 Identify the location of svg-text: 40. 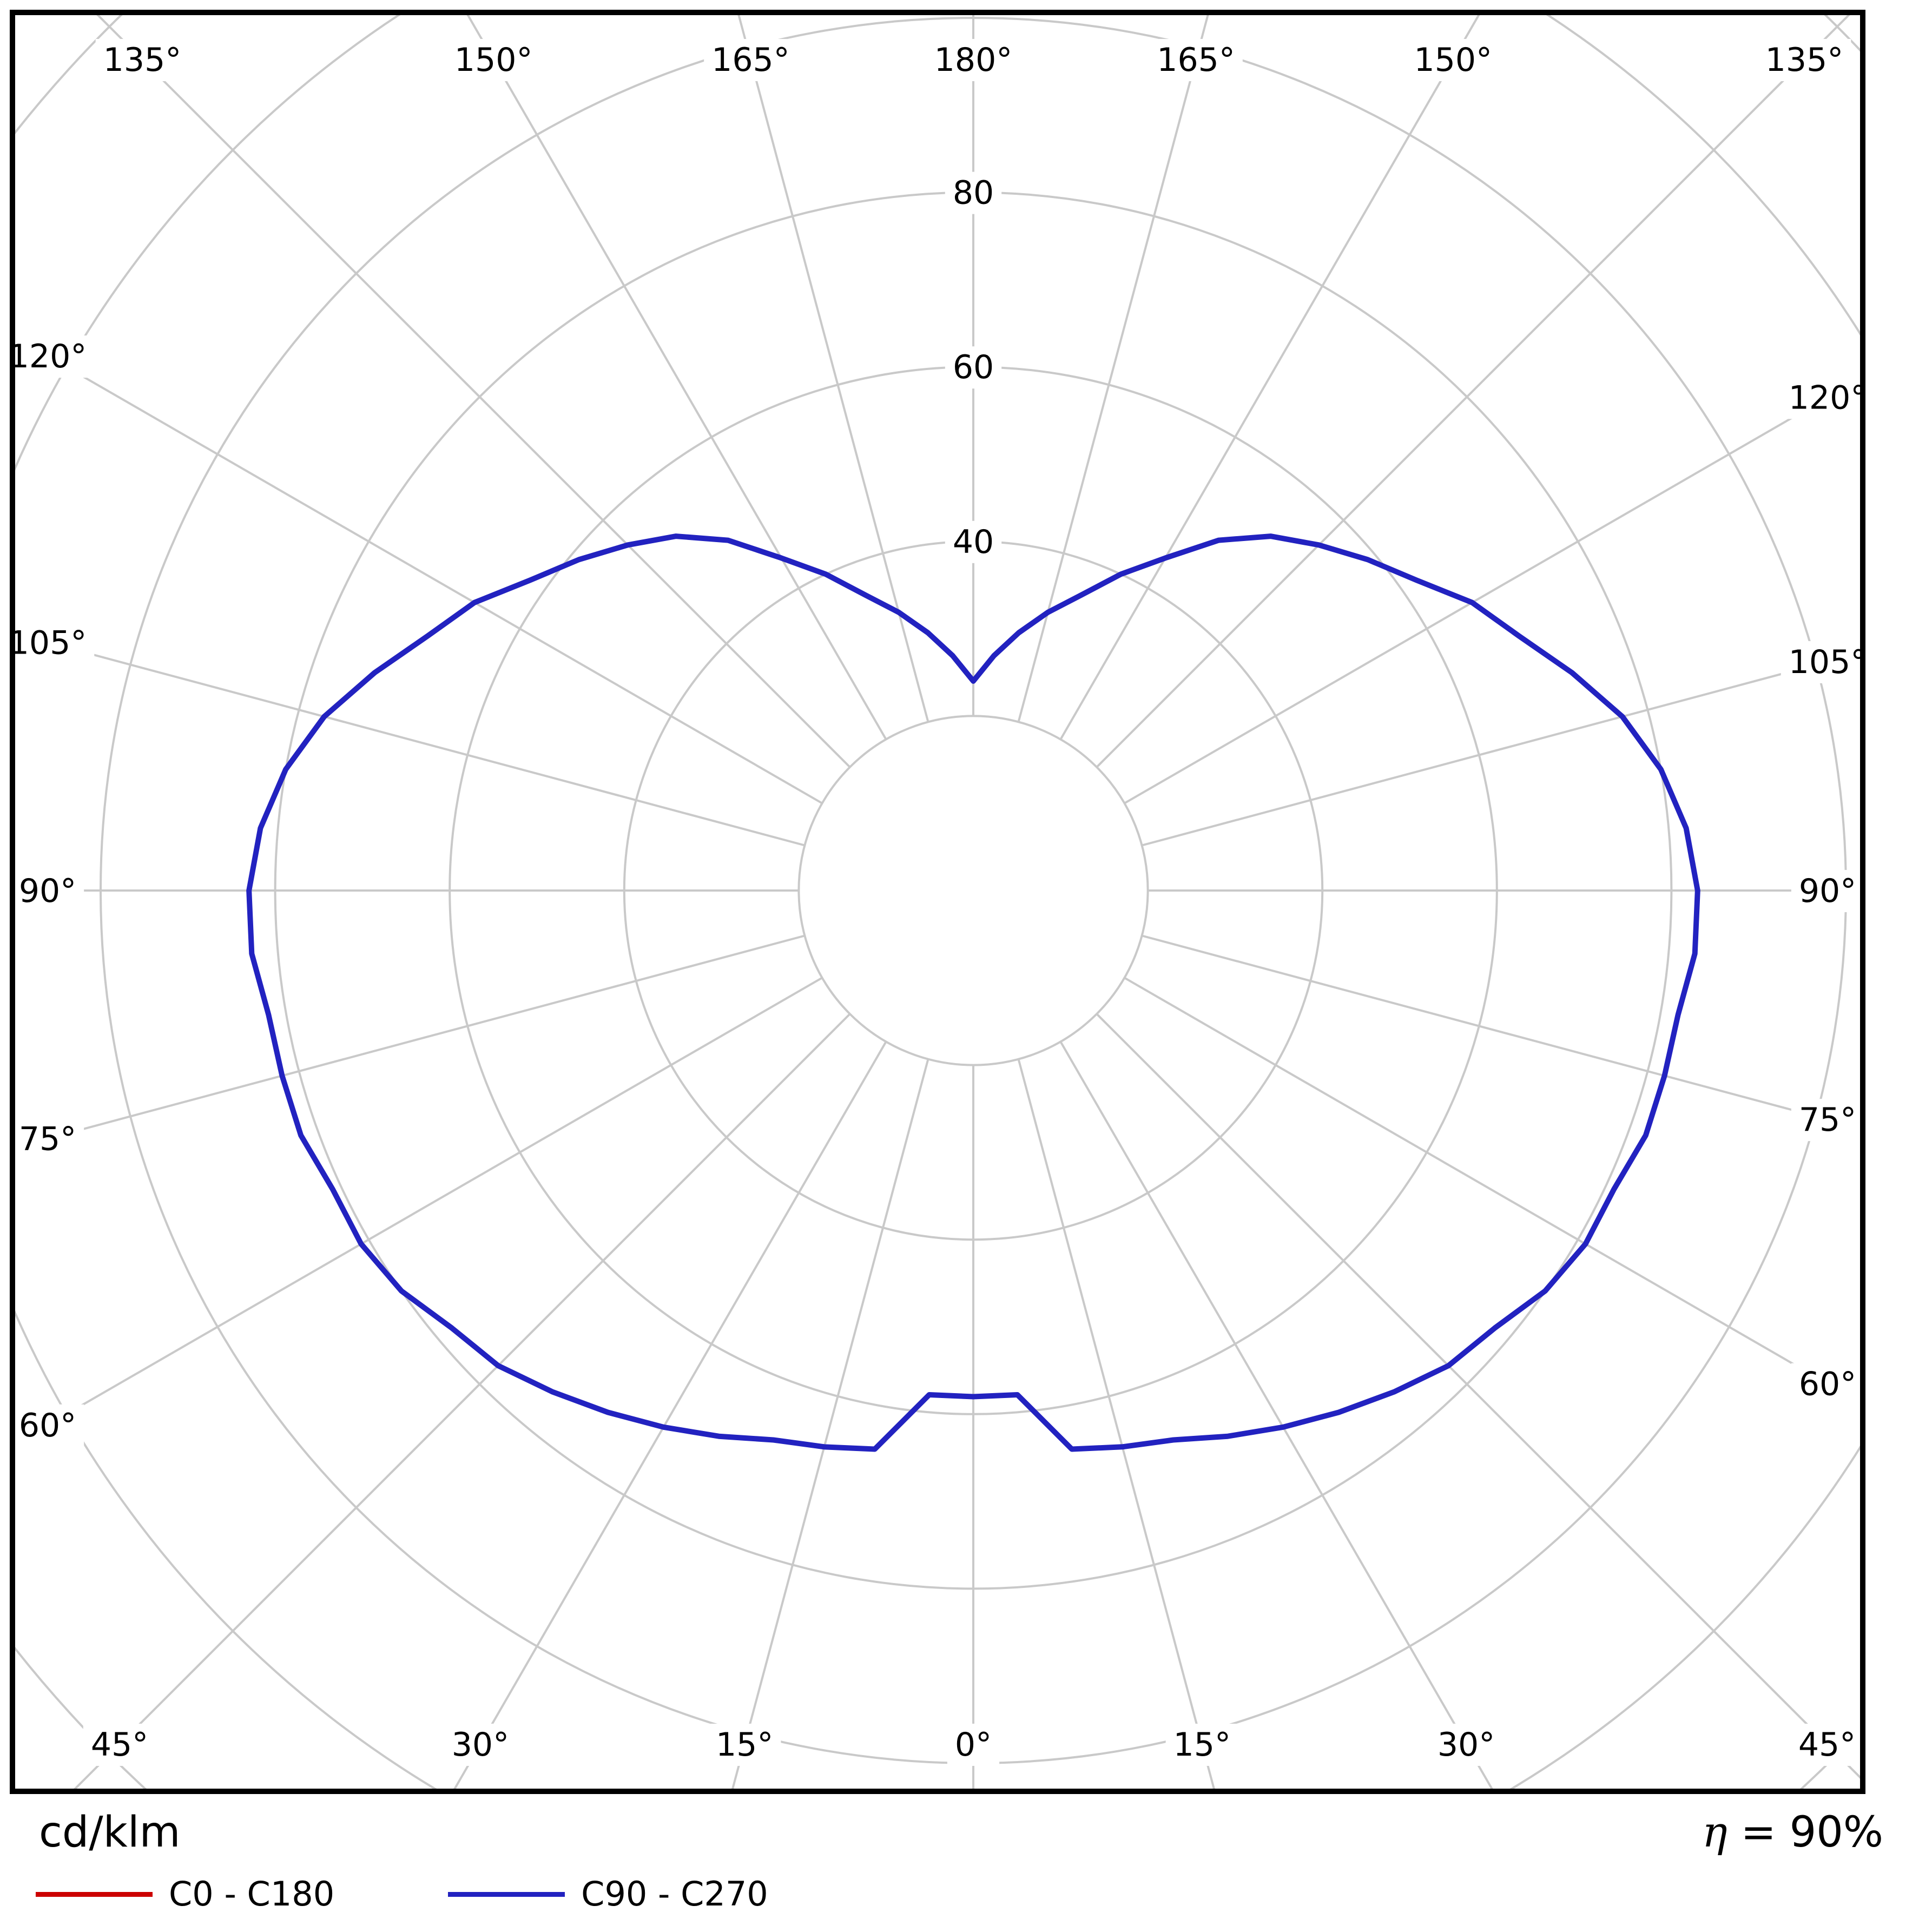
(973, 542).